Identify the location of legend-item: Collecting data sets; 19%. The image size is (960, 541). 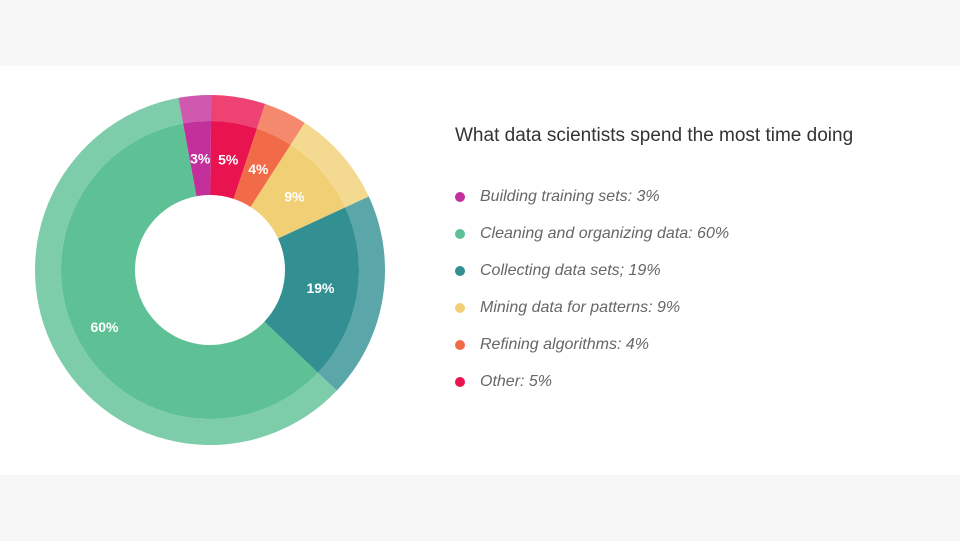
(592, 270).